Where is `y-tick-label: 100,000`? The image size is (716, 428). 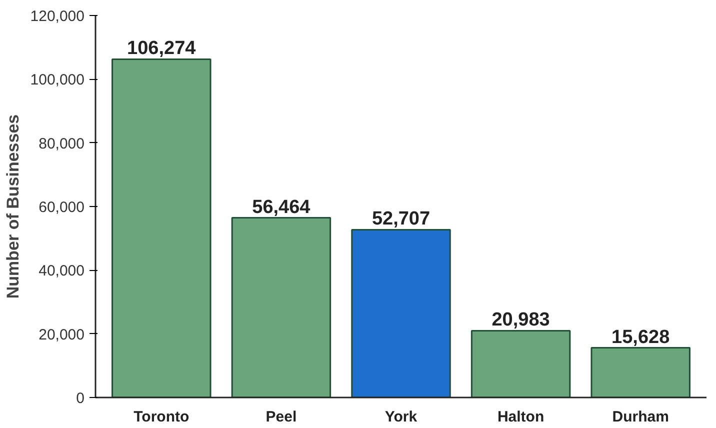
y-tick-label: 100,000 is located at coordinates (57, 80).